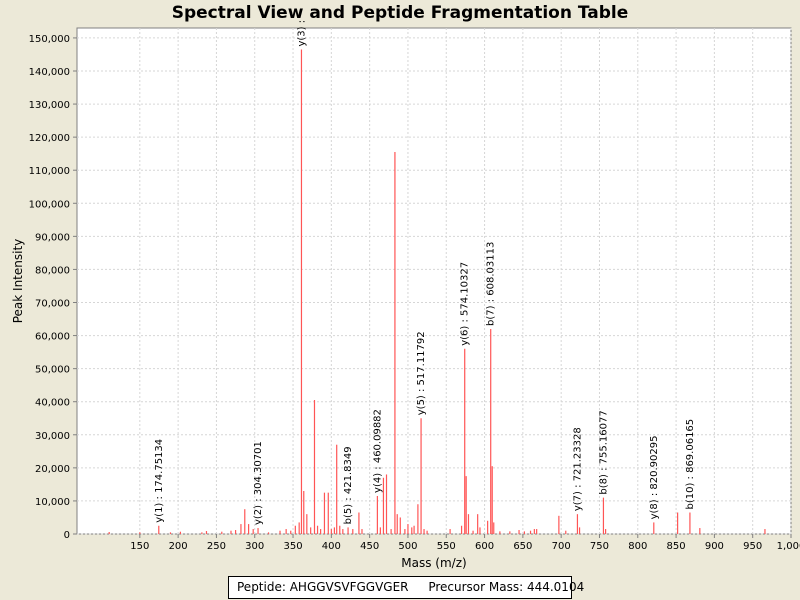 Image resolution: width=800 pixels, height=600 pixels. I want to click on y-tick-label: 140,000, so click(49, 72).